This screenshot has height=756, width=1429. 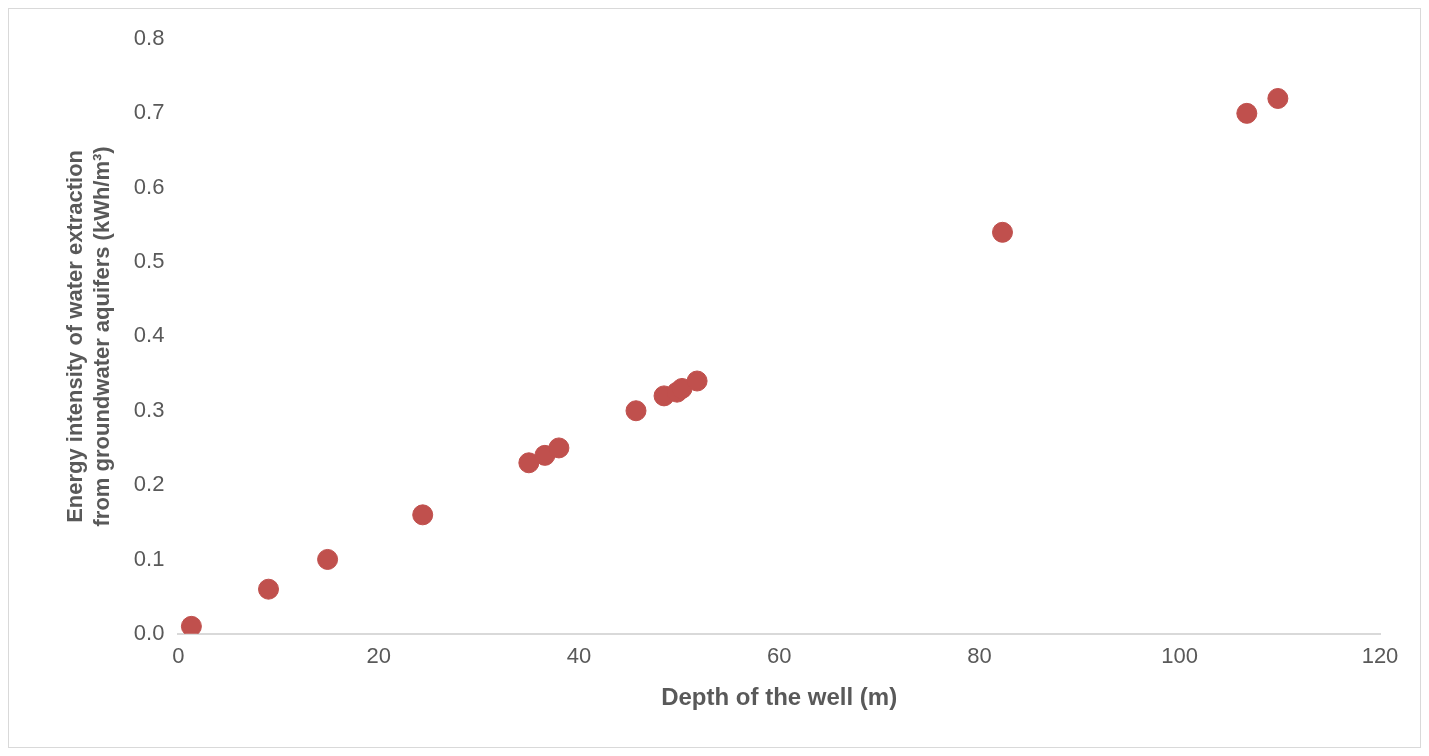 What do you see at coordinates (149, 335) in the screenshot?
I see `y-tick-label: 0.4` at bounding box center [149, 335].